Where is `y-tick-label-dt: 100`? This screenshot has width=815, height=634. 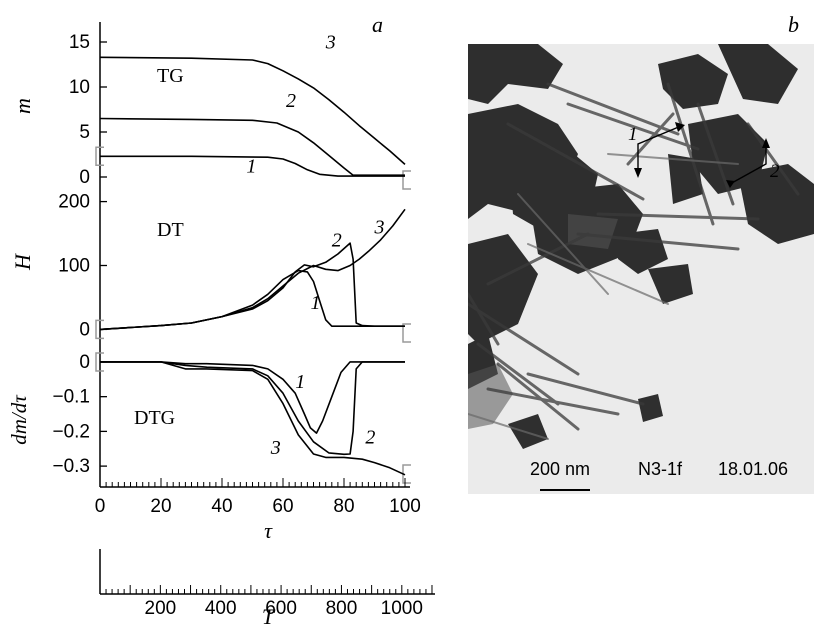
y-tick-label-dt: 100 is located at coordinates (74, 266).